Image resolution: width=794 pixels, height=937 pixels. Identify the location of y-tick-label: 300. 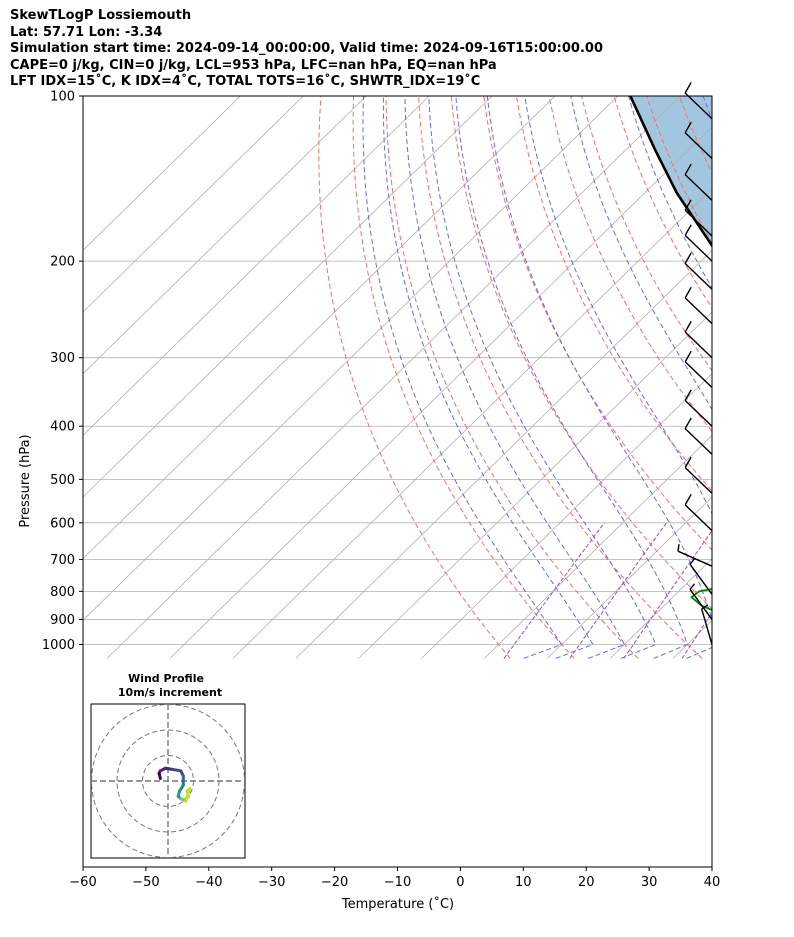
(62, 358).